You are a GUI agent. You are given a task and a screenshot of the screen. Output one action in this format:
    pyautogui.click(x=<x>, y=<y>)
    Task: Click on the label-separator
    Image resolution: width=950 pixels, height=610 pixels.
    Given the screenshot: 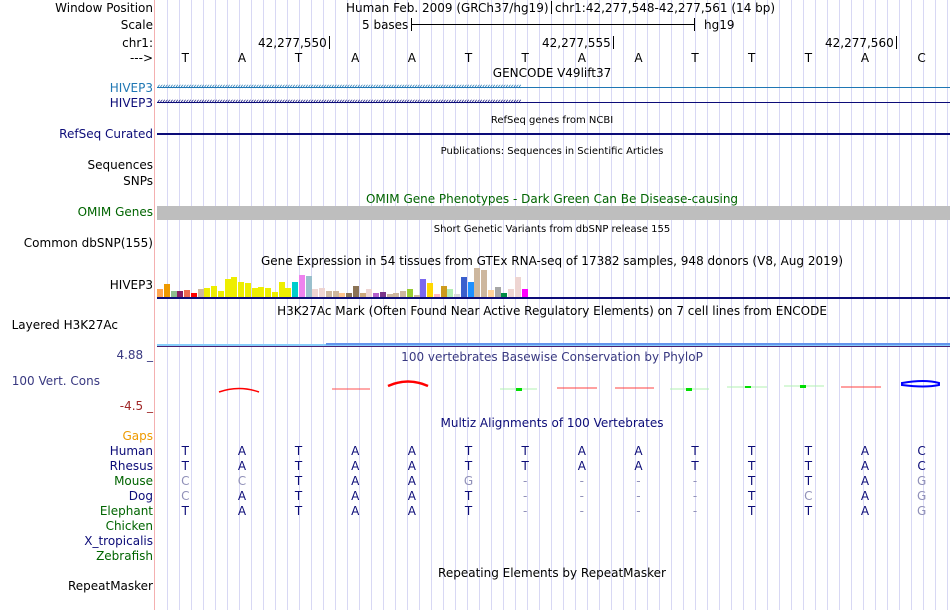 What is the action you would take?
    pyautogui.click(x=154, y=305)
    